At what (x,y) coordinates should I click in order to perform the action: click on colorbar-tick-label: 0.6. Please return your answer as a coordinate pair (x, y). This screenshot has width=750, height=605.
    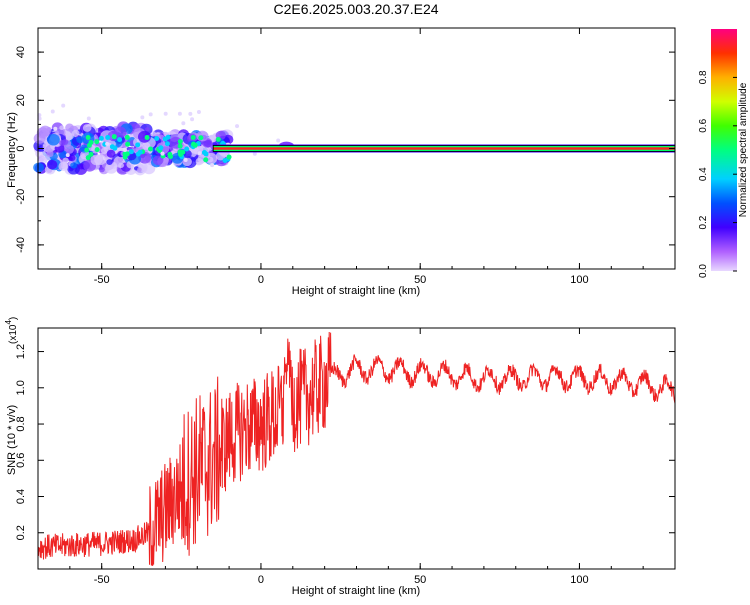
    Looking at the image, I should click on (703, 125).